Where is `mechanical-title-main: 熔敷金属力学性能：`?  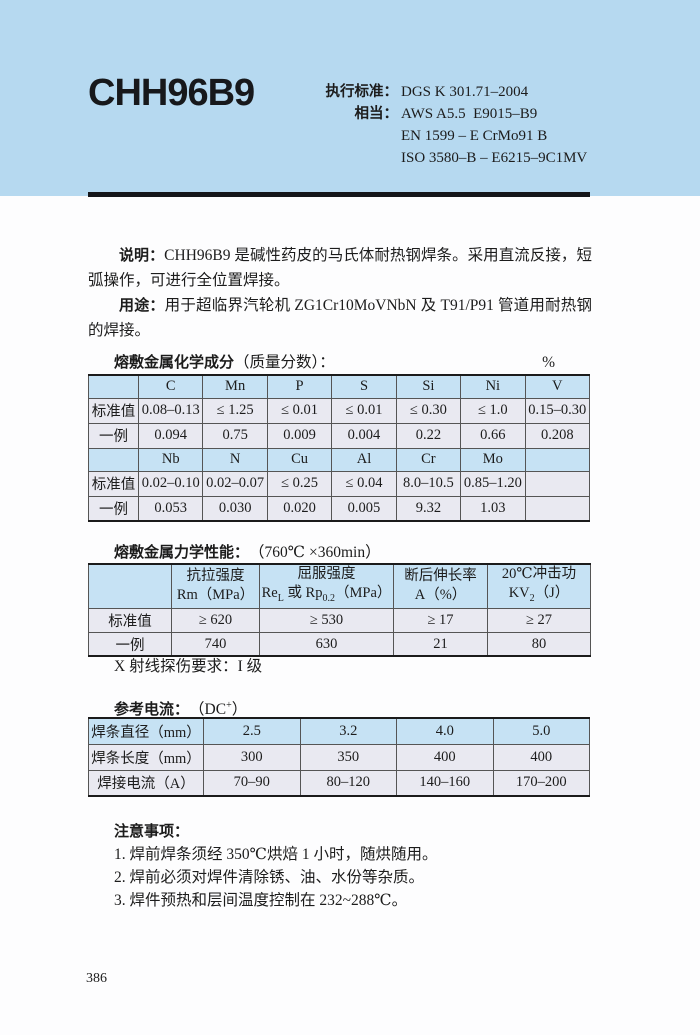
mechanical-title-main: 熔敷金属力学性能： is located at coordinates (182, 552).